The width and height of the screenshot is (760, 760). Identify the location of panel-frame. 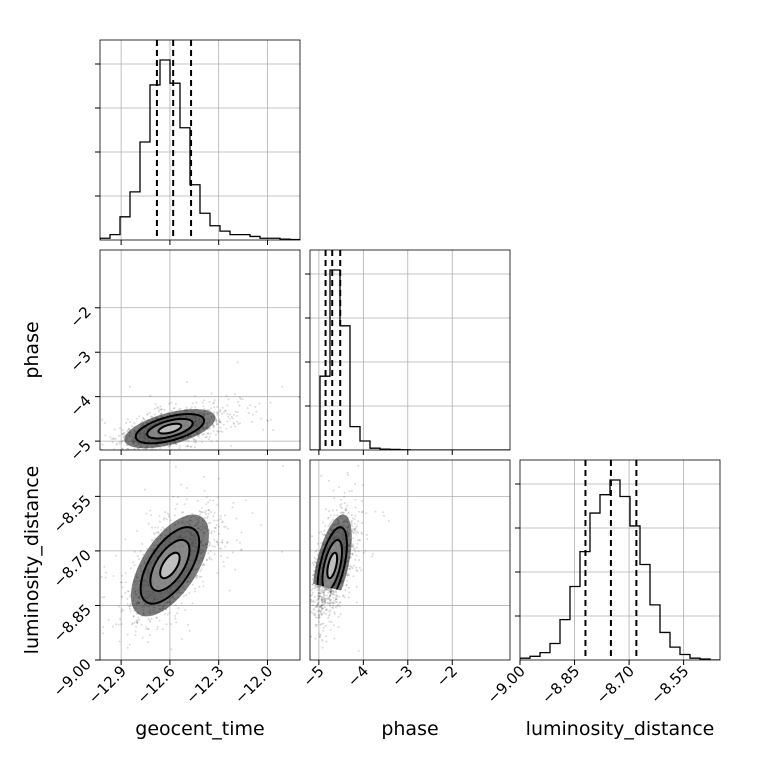
(200, 560).